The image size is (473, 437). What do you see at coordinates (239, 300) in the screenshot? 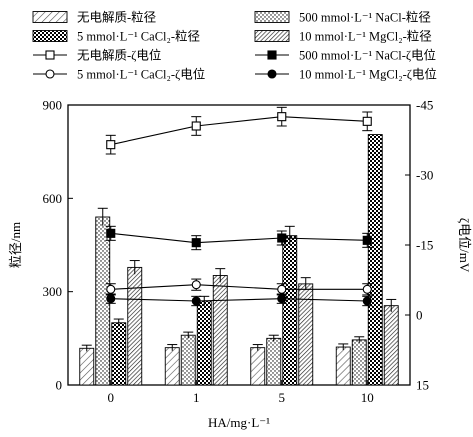
I see `line-mgcl2-zeta` at bounding box center [239, 300].